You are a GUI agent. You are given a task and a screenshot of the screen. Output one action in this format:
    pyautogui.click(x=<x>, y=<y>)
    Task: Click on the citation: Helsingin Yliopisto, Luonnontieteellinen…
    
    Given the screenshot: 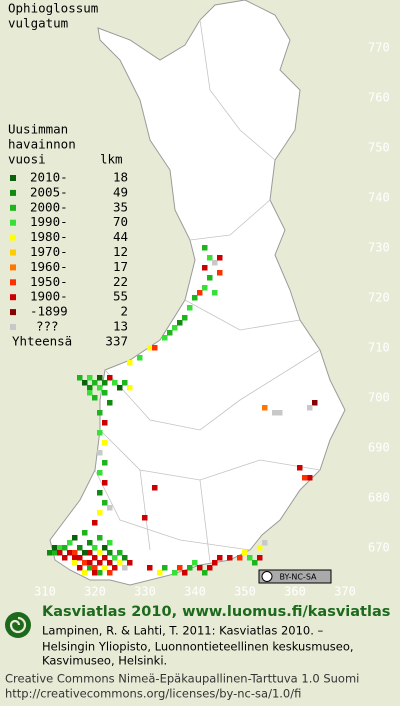 What is the action you would take?
    pyautogui.click(x=198, y=647)
    